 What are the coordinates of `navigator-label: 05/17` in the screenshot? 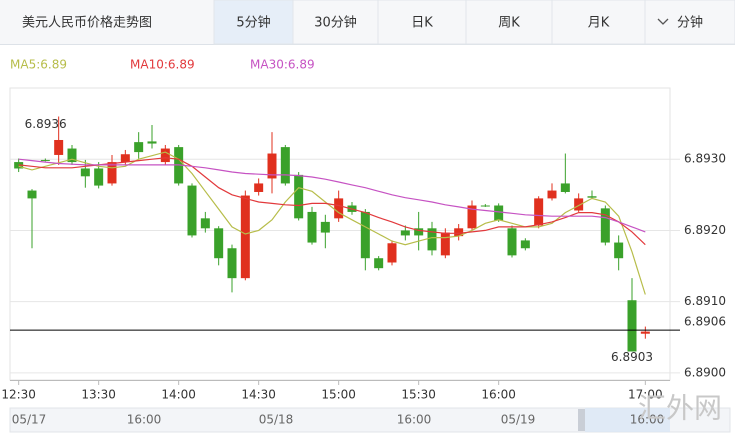 It's located at (29, 420).